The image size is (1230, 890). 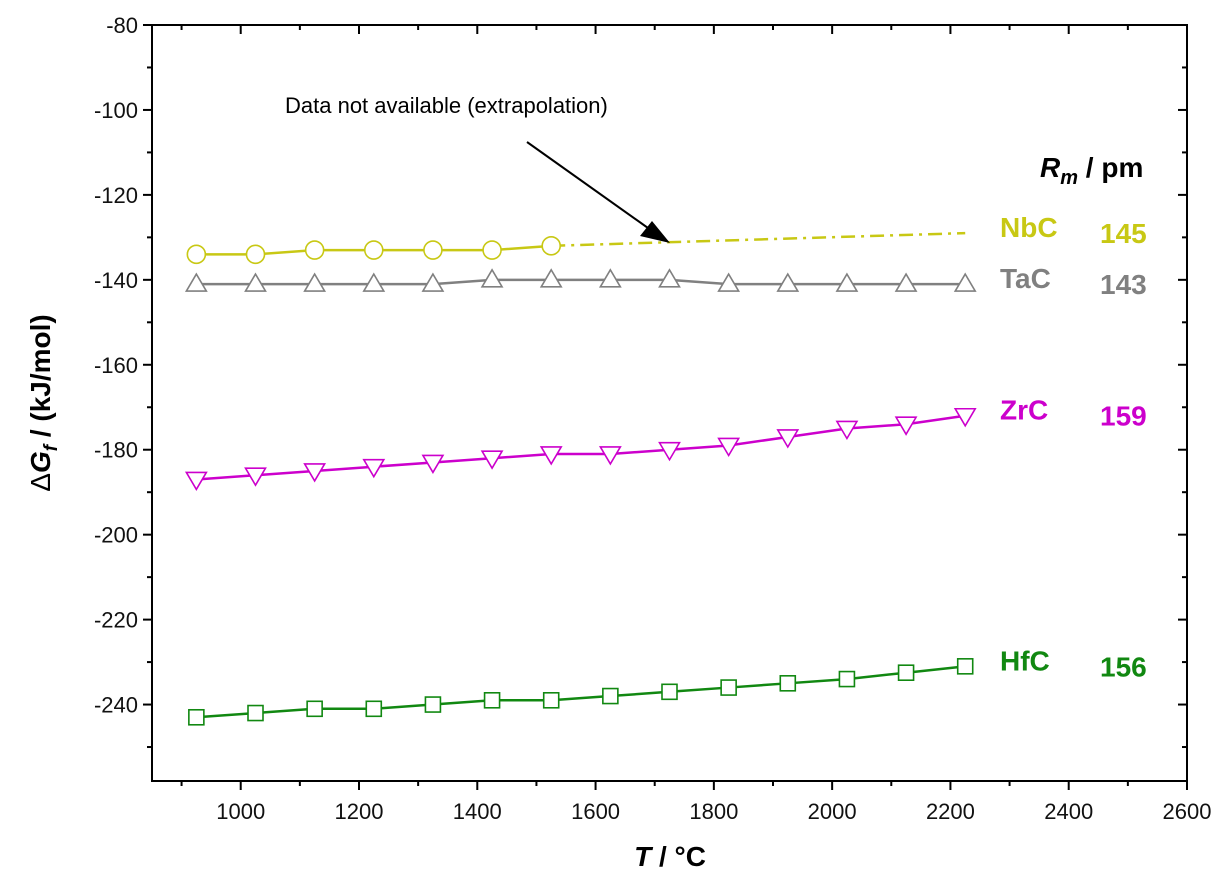 What do you see at coordinates (446, 105) in the screenshot?
I see `extrapolation-annotation: Data not available (extrapolation)` at bounding box center [446, 105].